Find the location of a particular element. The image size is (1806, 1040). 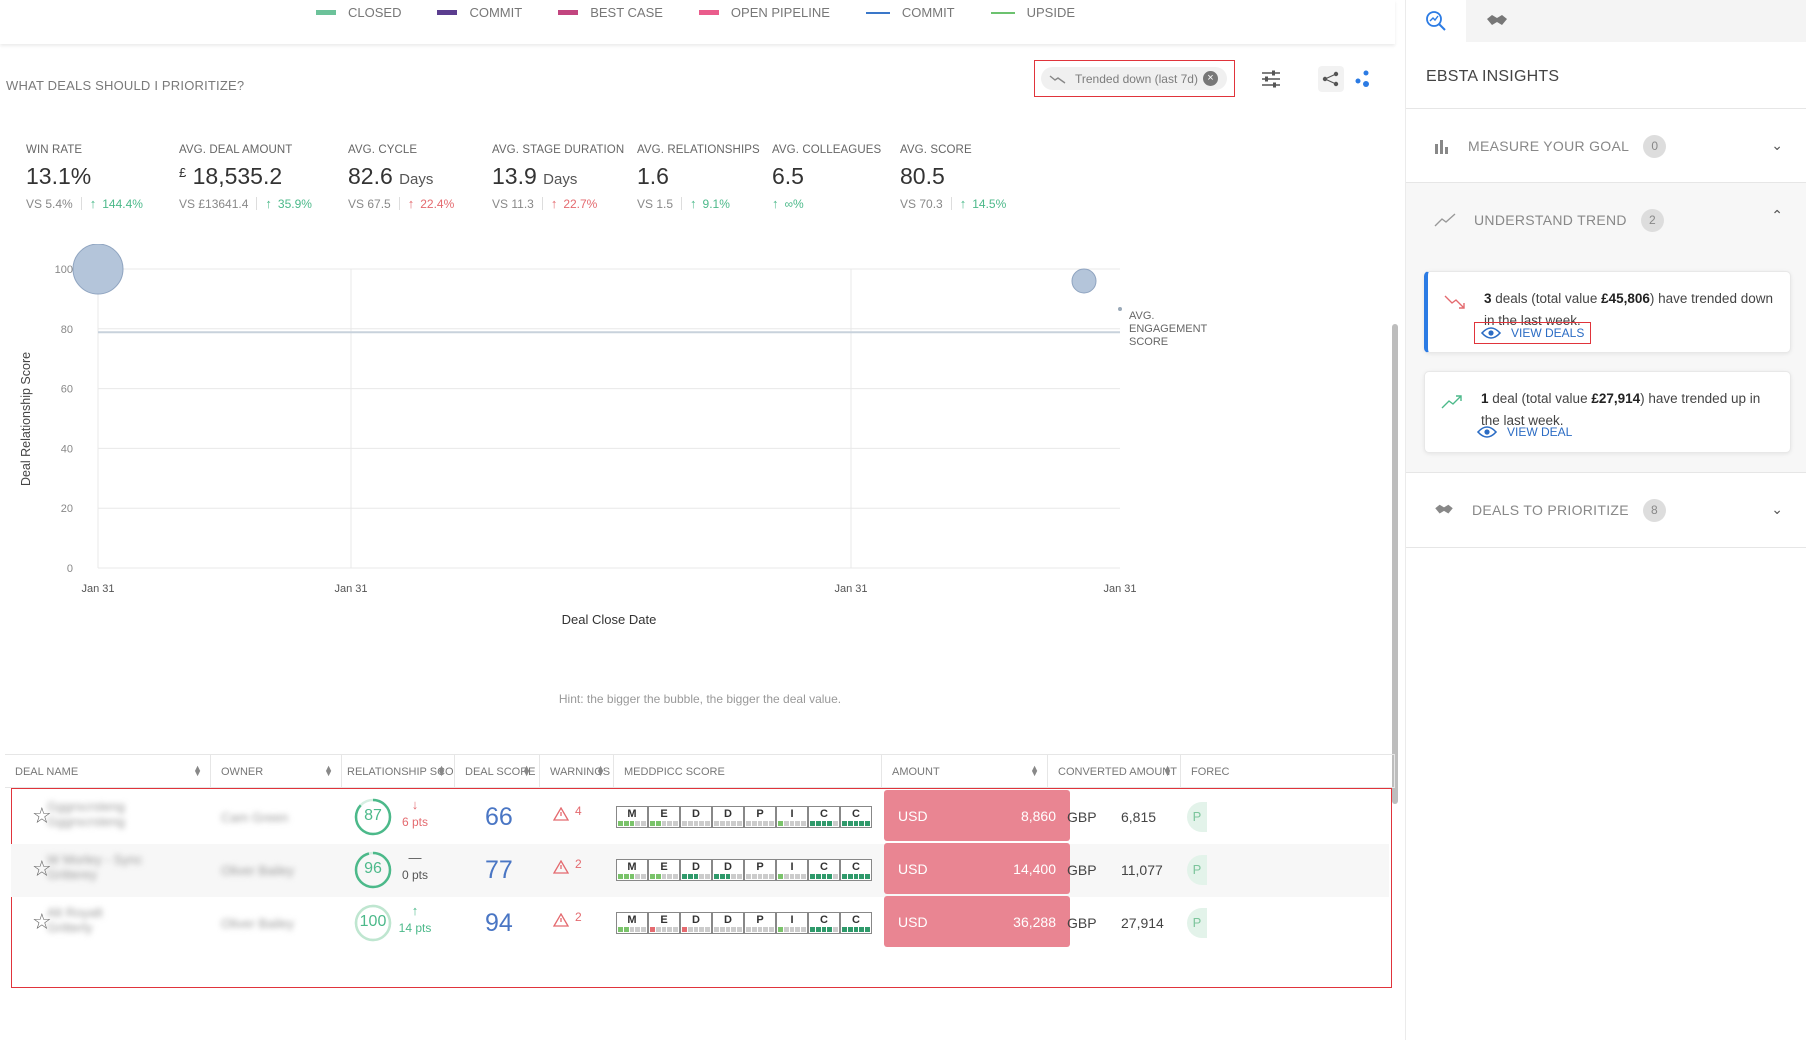

metric-change: ↑ 22.4% is located at coordinates (431, 203).